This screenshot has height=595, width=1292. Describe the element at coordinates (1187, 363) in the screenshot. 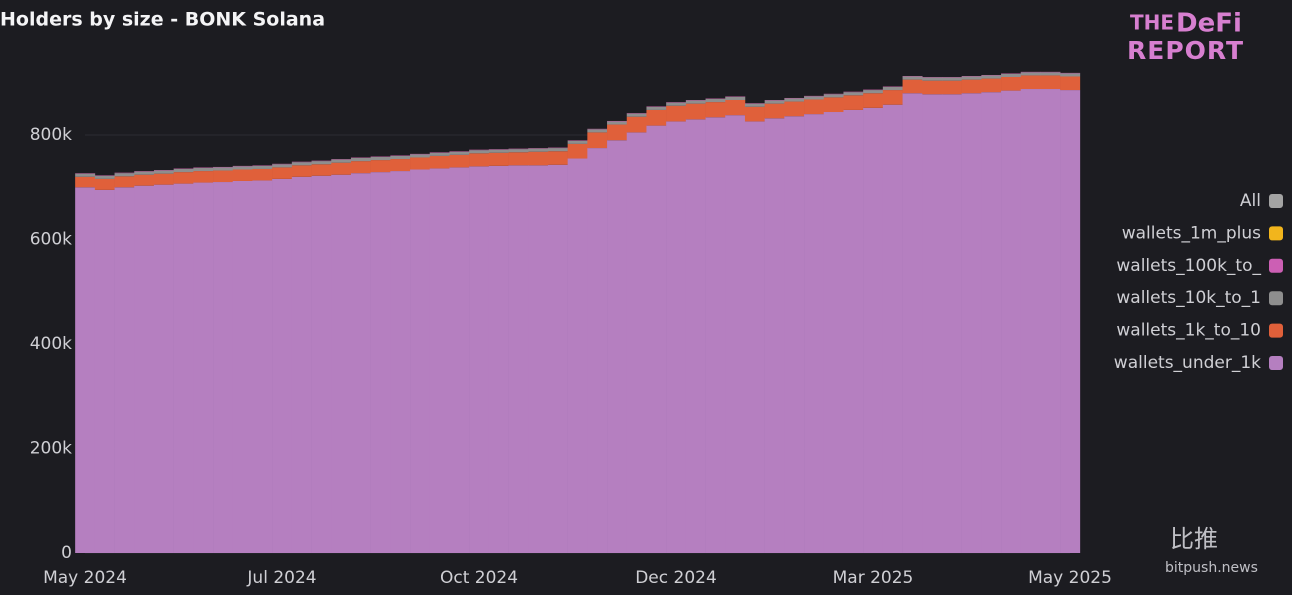

I see `legend-label: wallets_under_1k` at that location.